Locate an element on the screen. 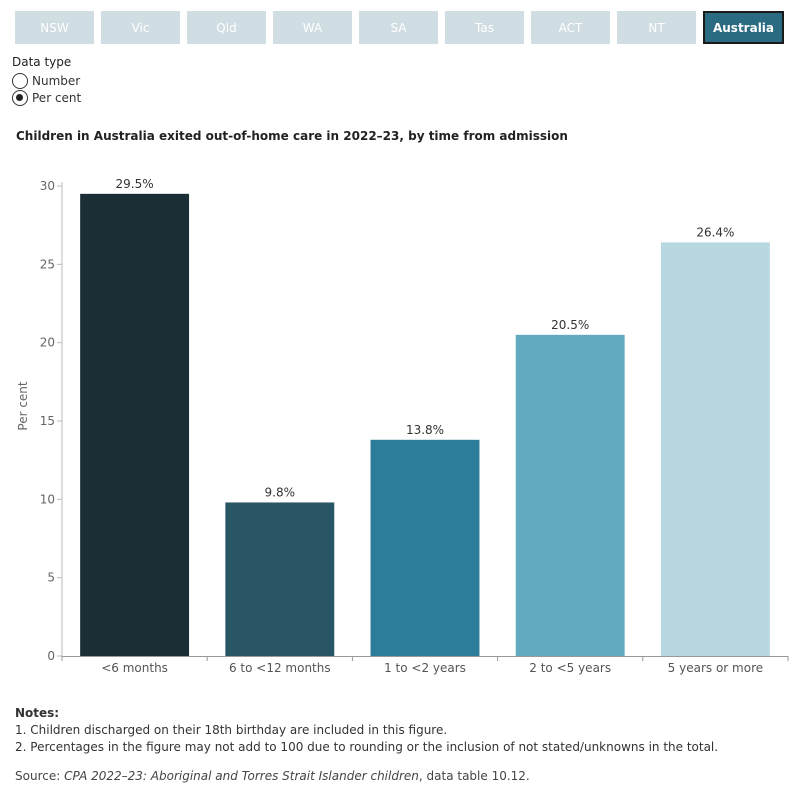 This screenshot has width=800, height=800. bar-data-label: 26.4% is located at coordinates (715, 232).